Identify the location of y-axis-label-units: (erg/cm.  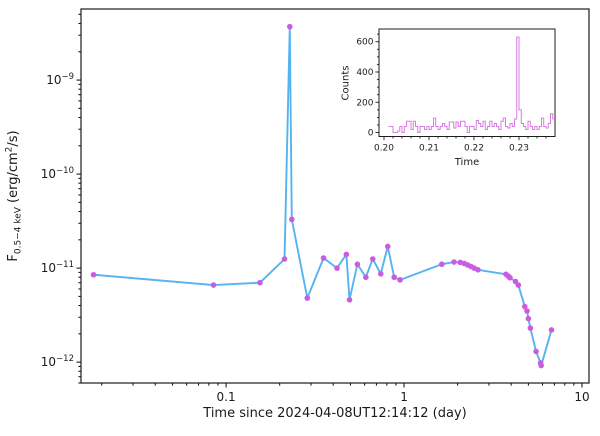
(13, 180).